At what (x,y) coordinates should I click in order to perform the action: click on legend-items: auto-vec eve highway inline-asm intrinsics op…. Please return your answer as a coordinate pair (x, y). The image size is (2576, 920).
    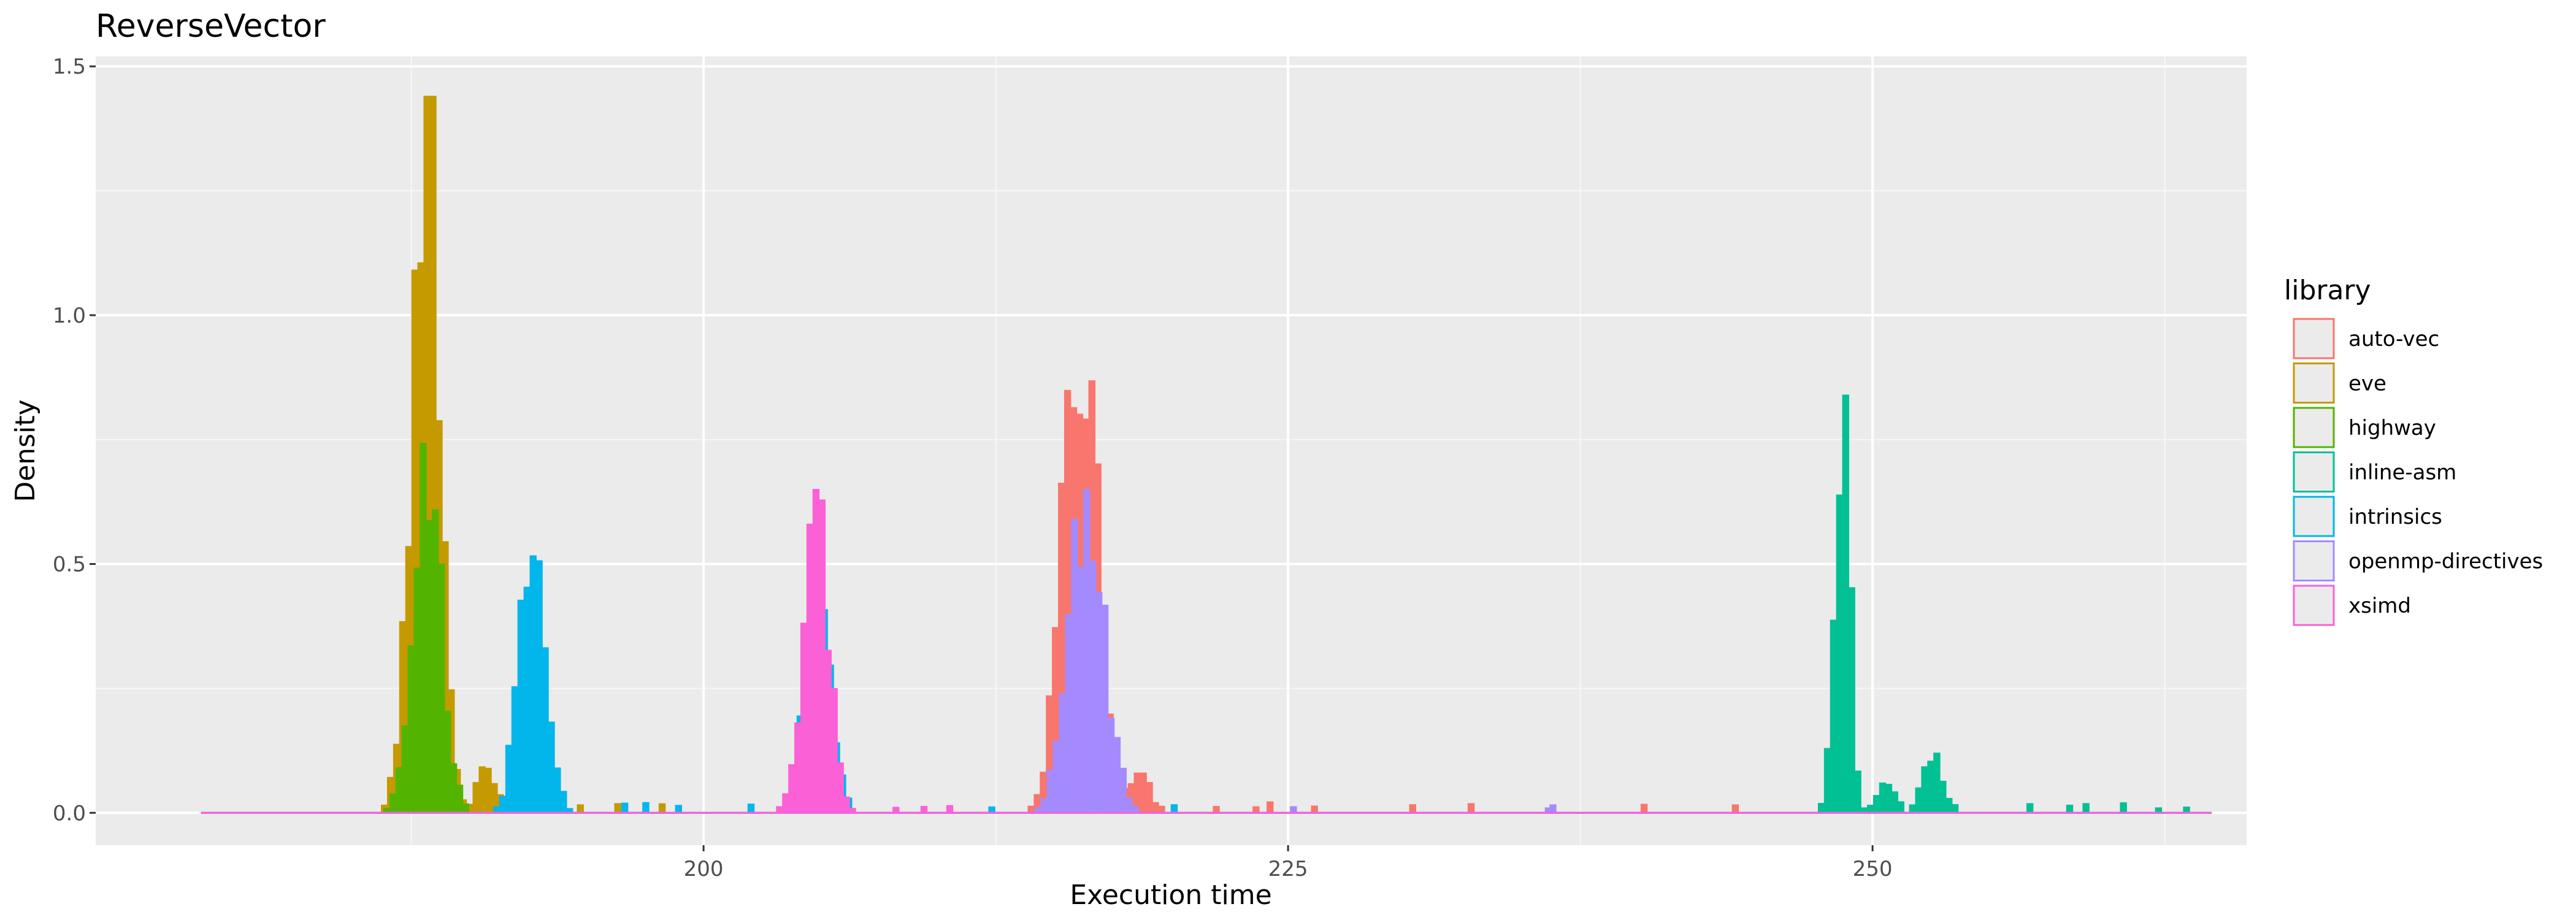
    Looking at the image, I should click on (2418, 472).